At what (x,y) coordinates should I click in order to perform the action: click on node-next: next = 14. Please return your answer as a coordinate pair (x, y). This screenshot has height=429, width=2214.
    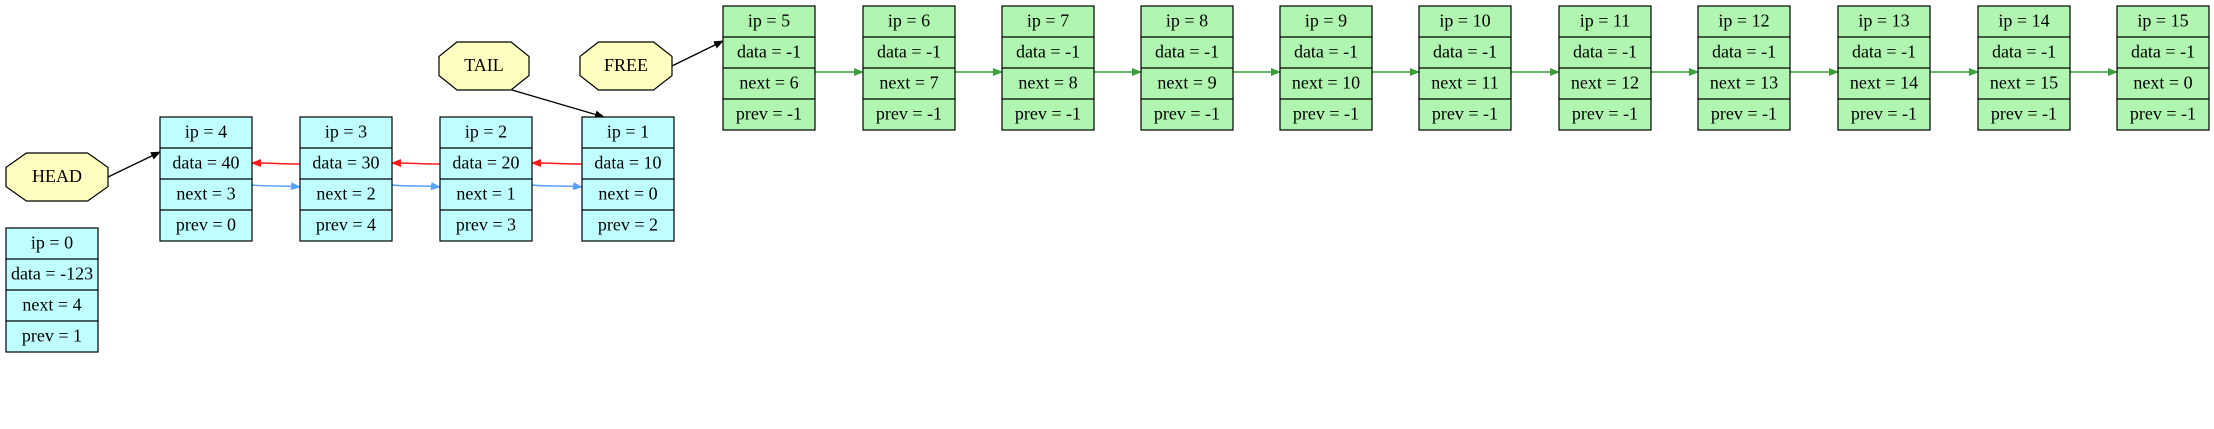
    Looking at the image, I should click on (1884, 83).